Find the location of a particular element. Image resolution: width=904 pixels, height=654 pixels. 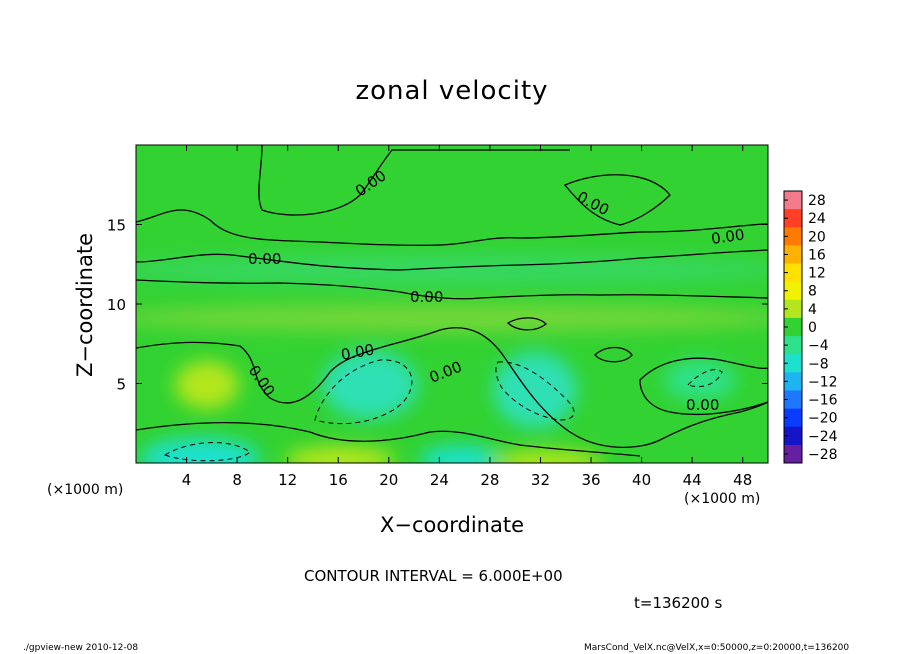

colorbar-tick-label: −4 is located at coordinates (818, 346).